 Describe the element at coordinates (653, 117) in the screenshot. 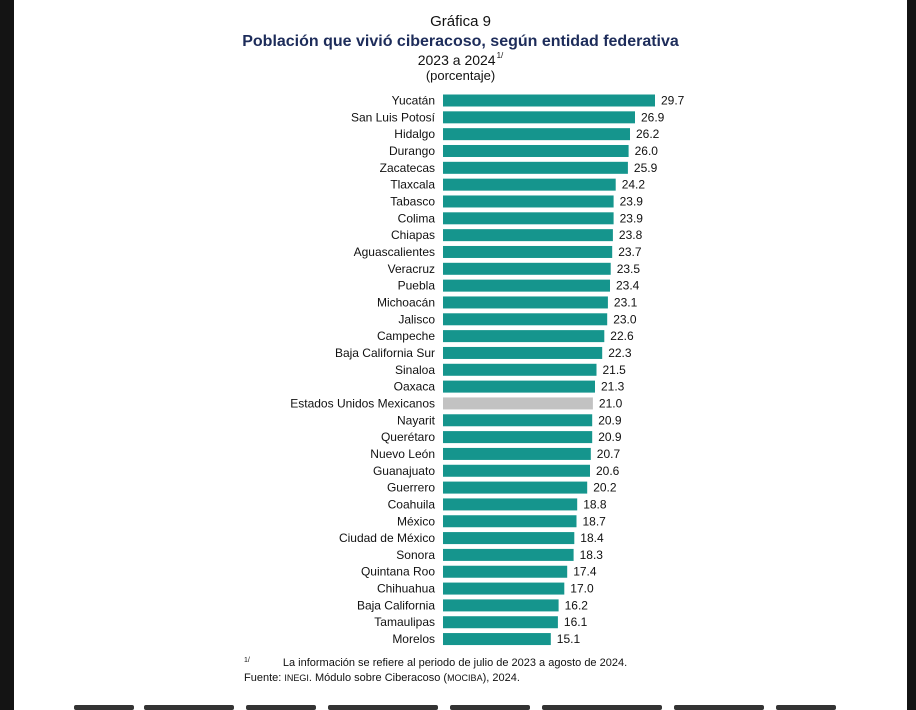

I see `value-label: 26.9` at that location.